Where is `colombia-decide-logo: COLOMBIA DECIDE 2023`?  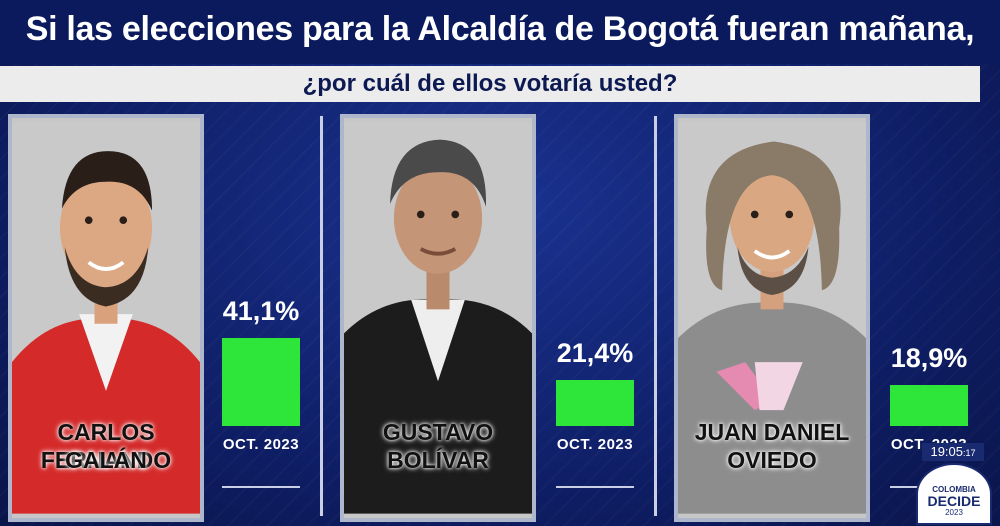
colombia-decide-logo: COLOMBIA DECIDE 2023 is located at coordinates (954, 494).